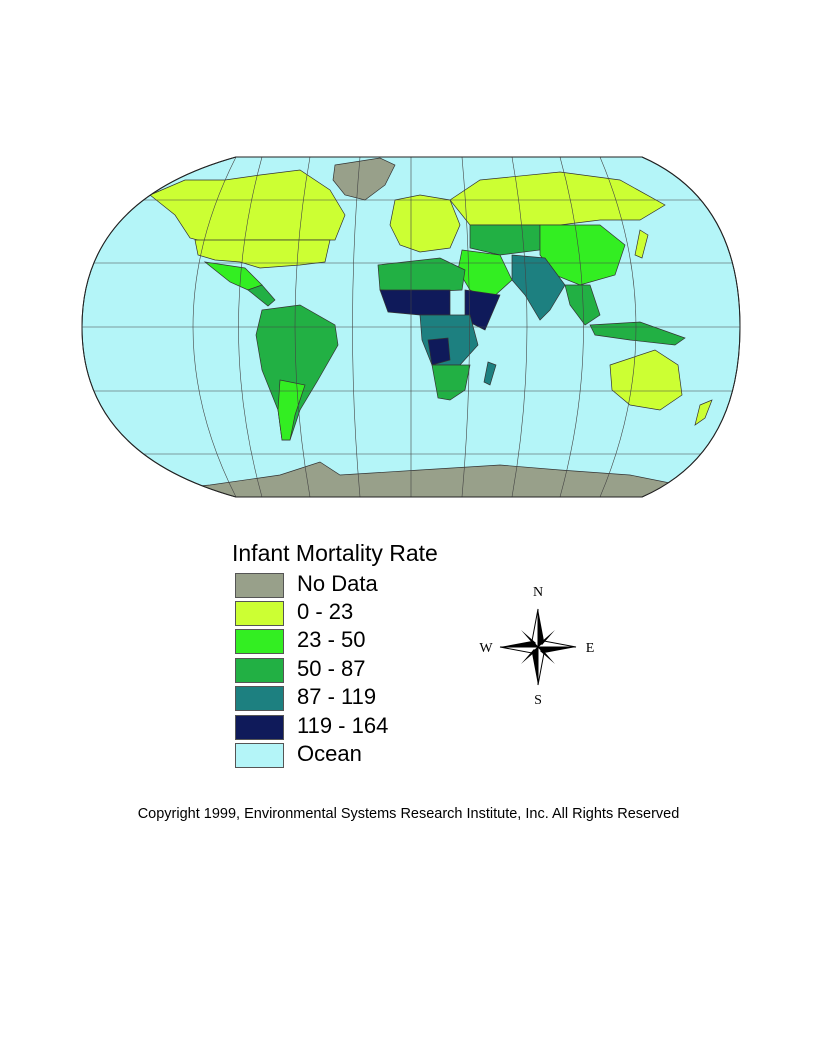 The image size is (817, 1056). I want to click on region-sahel, so click(415, 302).